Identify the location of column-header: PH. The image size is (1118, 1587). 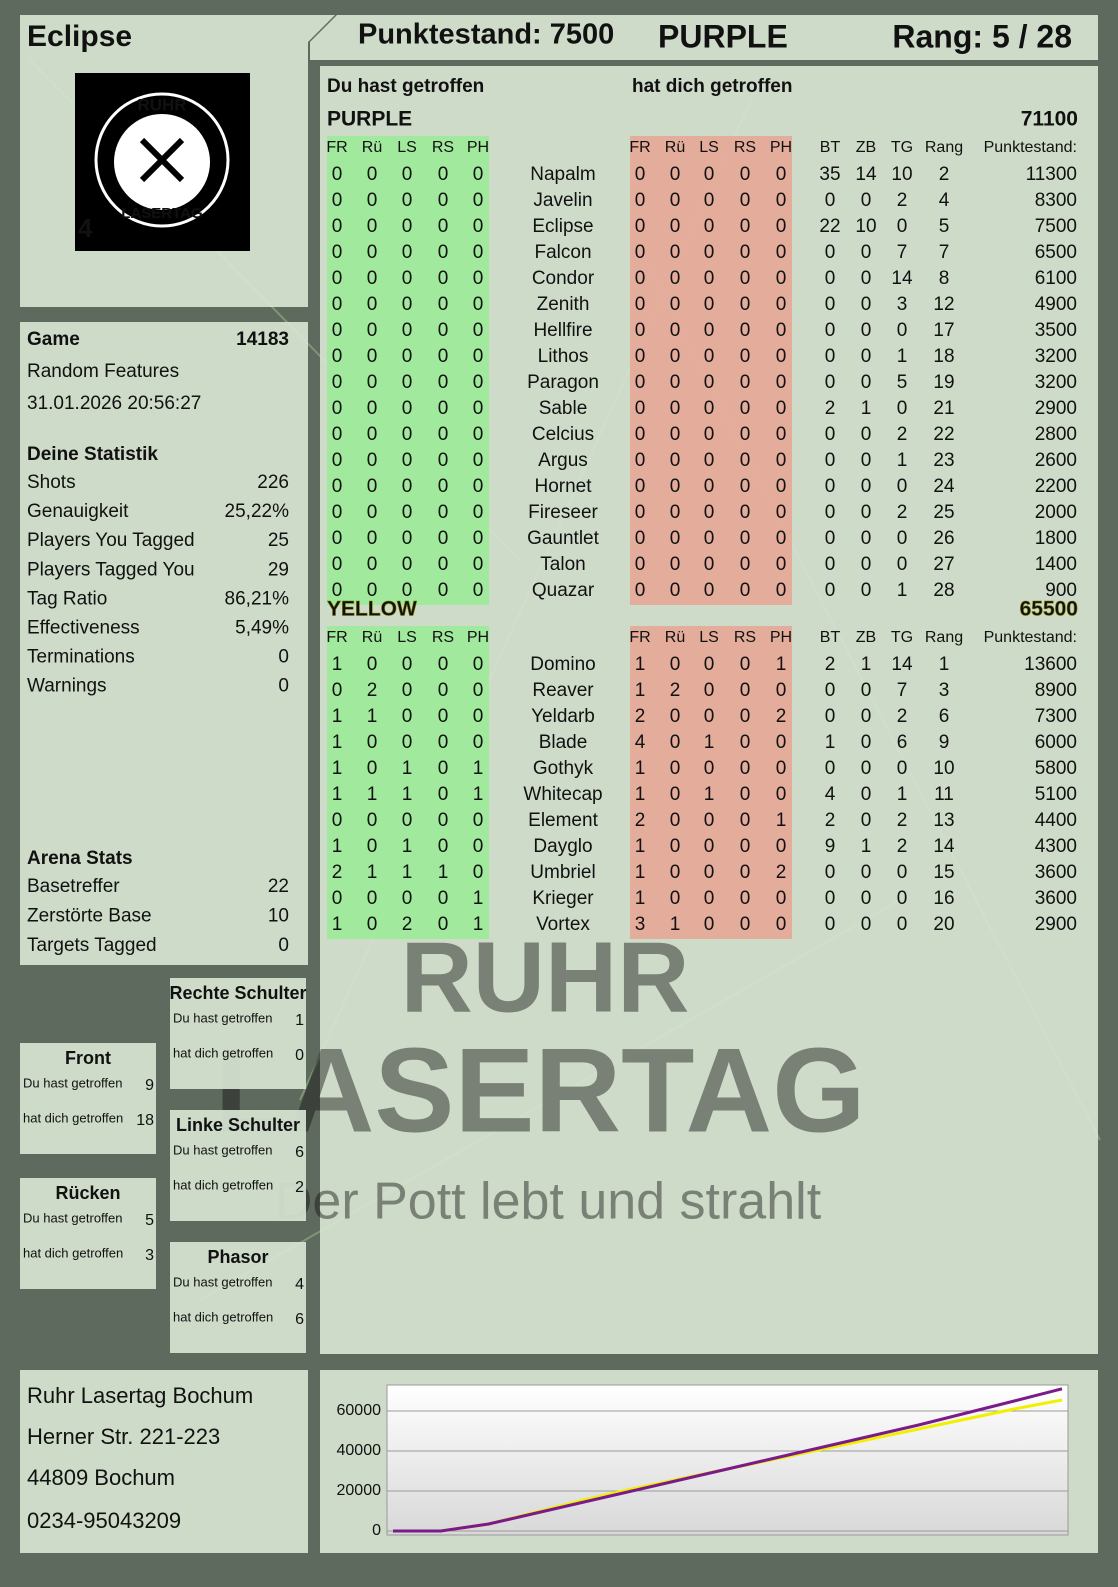
(478, 147).